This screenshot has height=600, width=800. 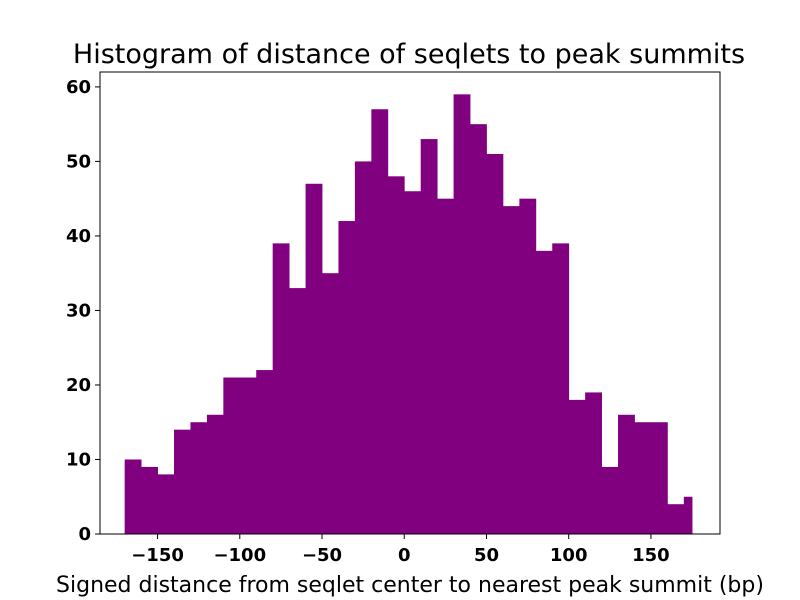 I want to click on x-tick-label: −50, so click(x=322, y=555).